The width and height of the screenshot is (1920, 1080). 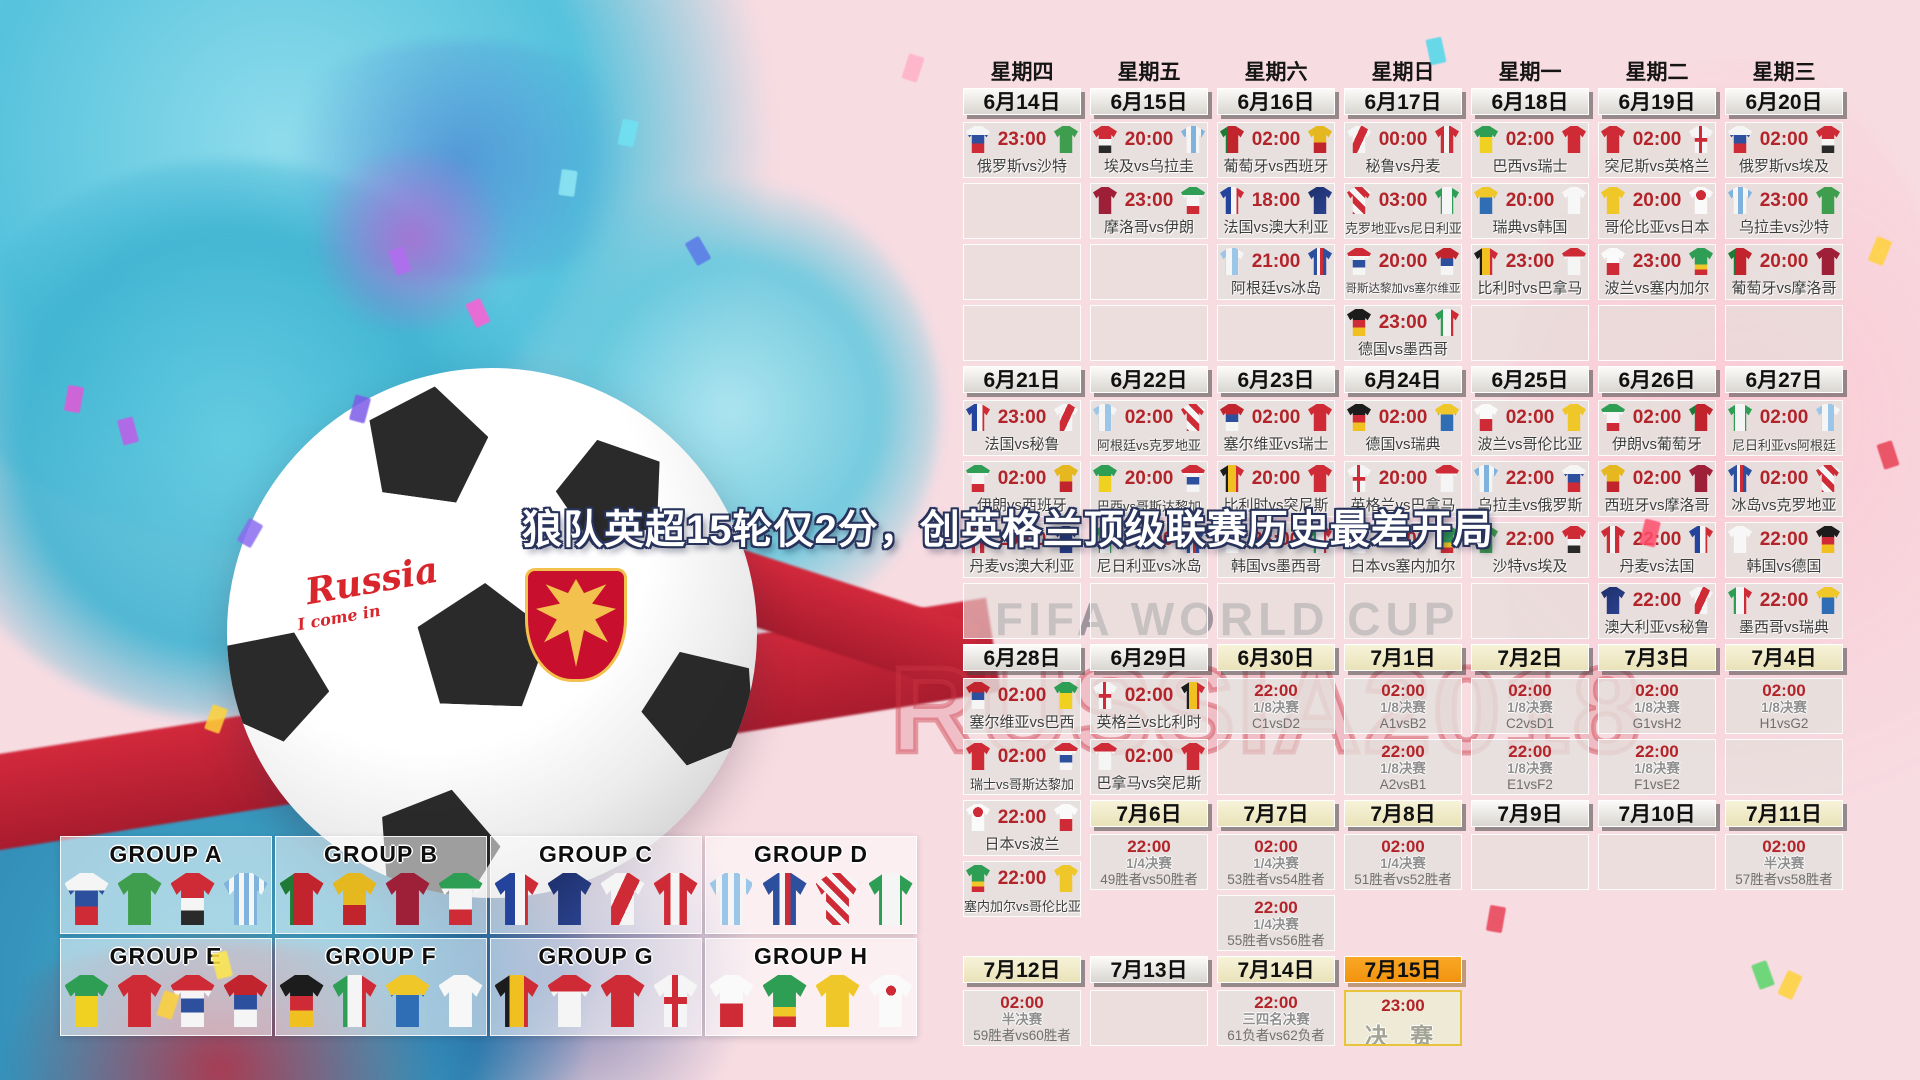 What do you see at coordinates (301, 899) in the screenshot?
I see `portugal-jersey-icon` at bounding box center [301, 899].